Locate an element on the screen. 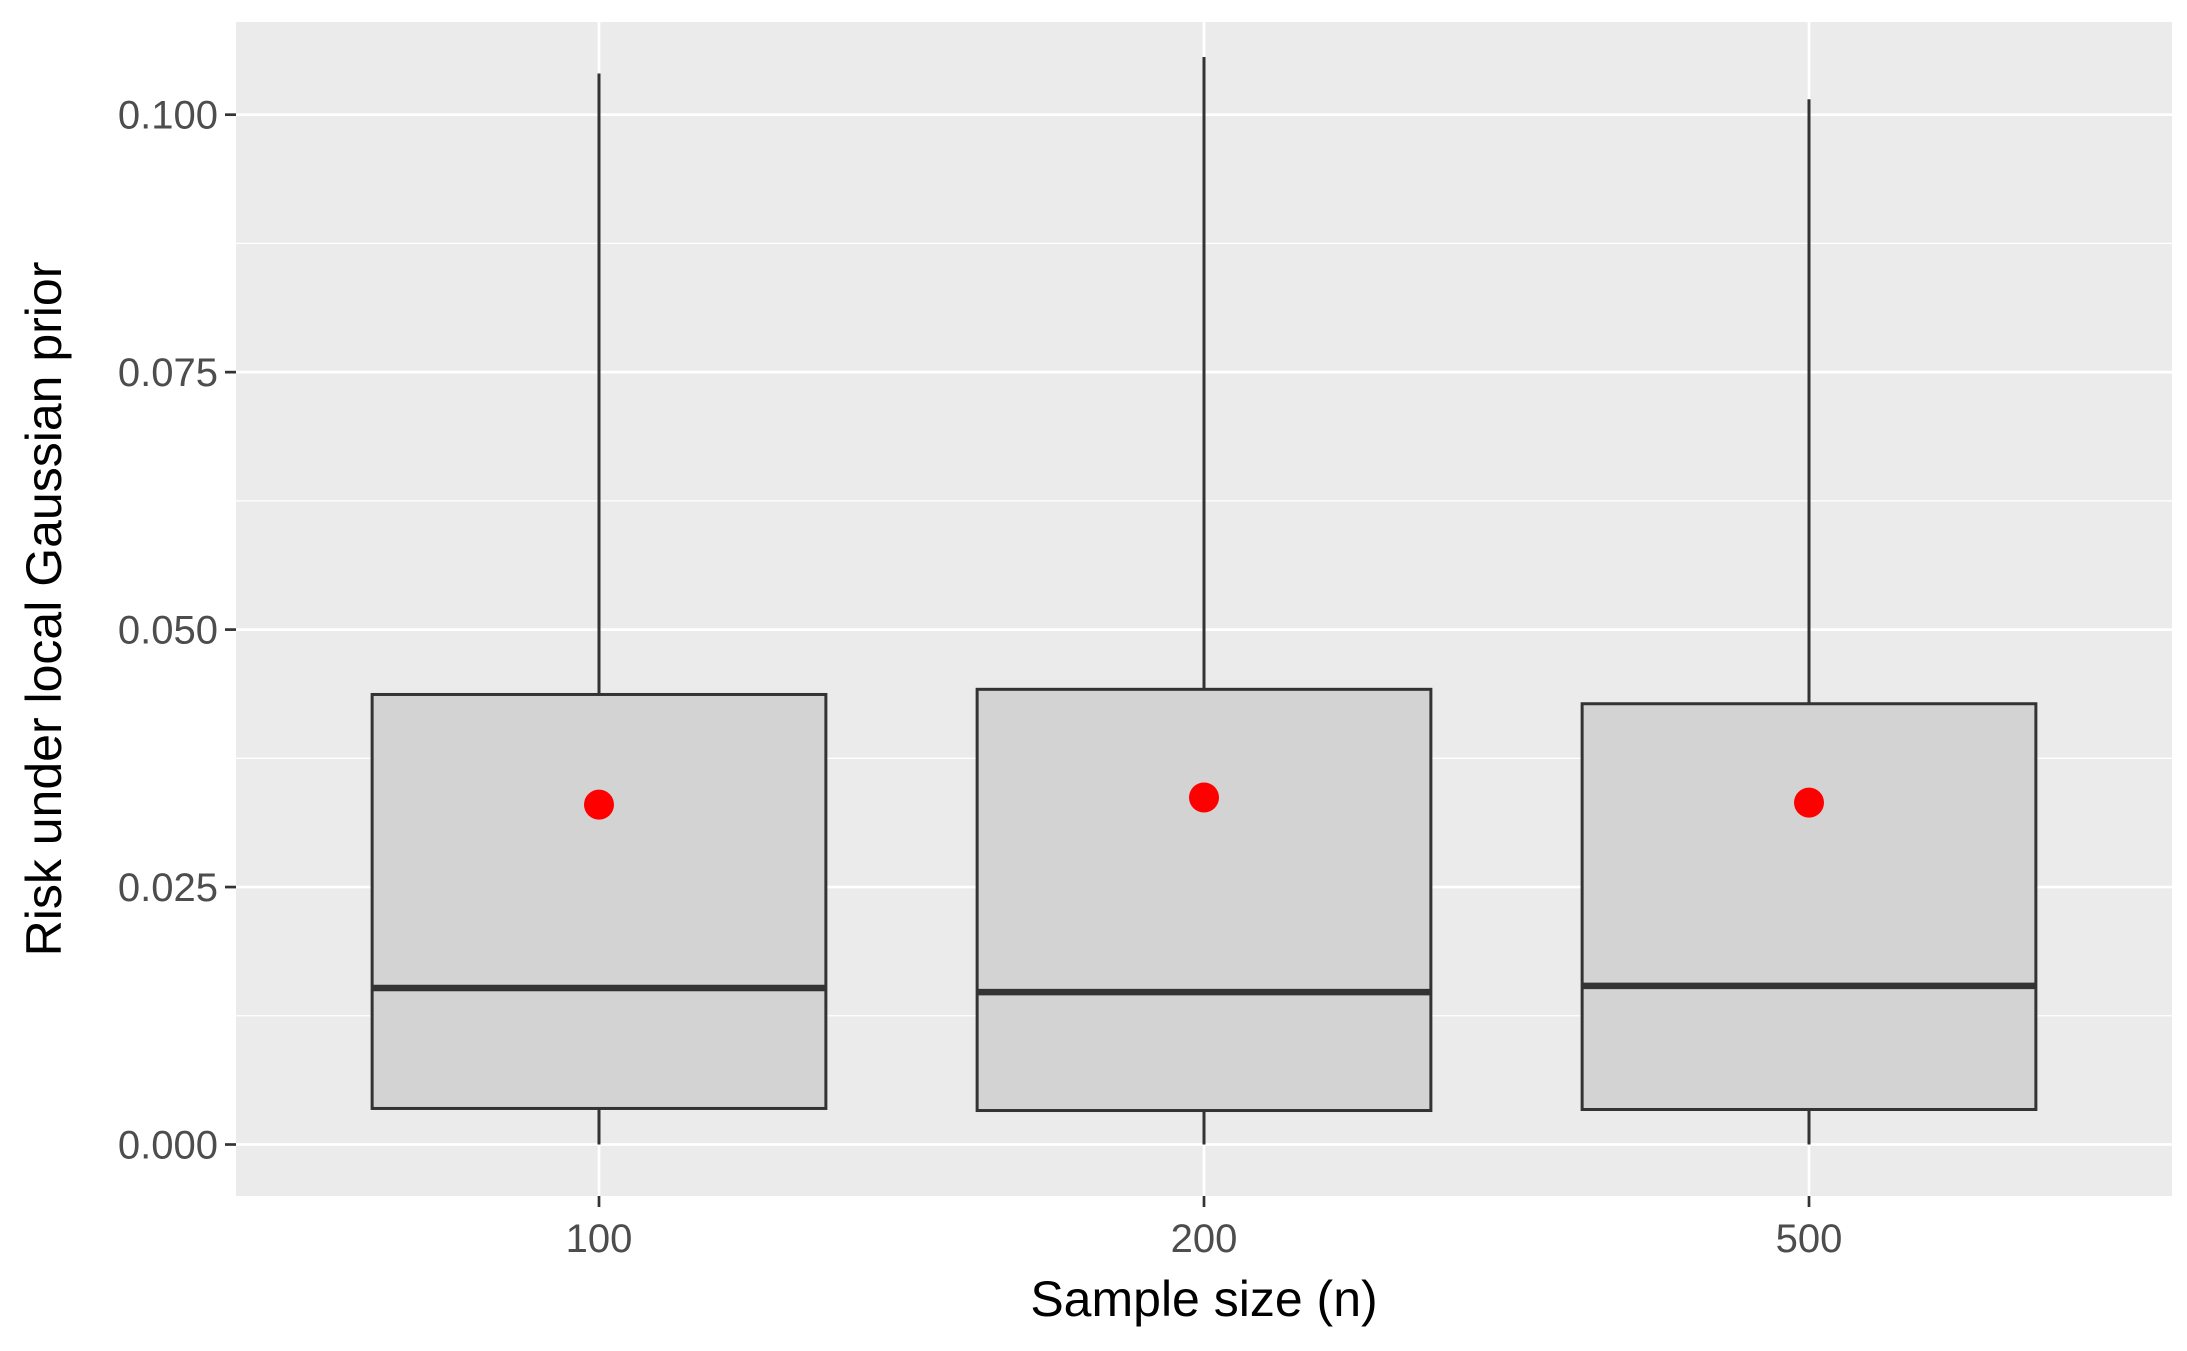 Image resolution: width=2187 pixels, height=1351 pixels. x-tick-label: 500 is located at coordinates (1809, 1239).